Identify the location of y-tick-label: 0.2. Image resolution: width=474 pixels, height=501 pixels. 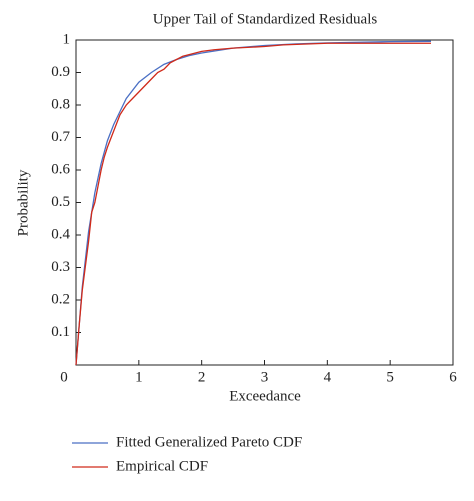
(60, 299).